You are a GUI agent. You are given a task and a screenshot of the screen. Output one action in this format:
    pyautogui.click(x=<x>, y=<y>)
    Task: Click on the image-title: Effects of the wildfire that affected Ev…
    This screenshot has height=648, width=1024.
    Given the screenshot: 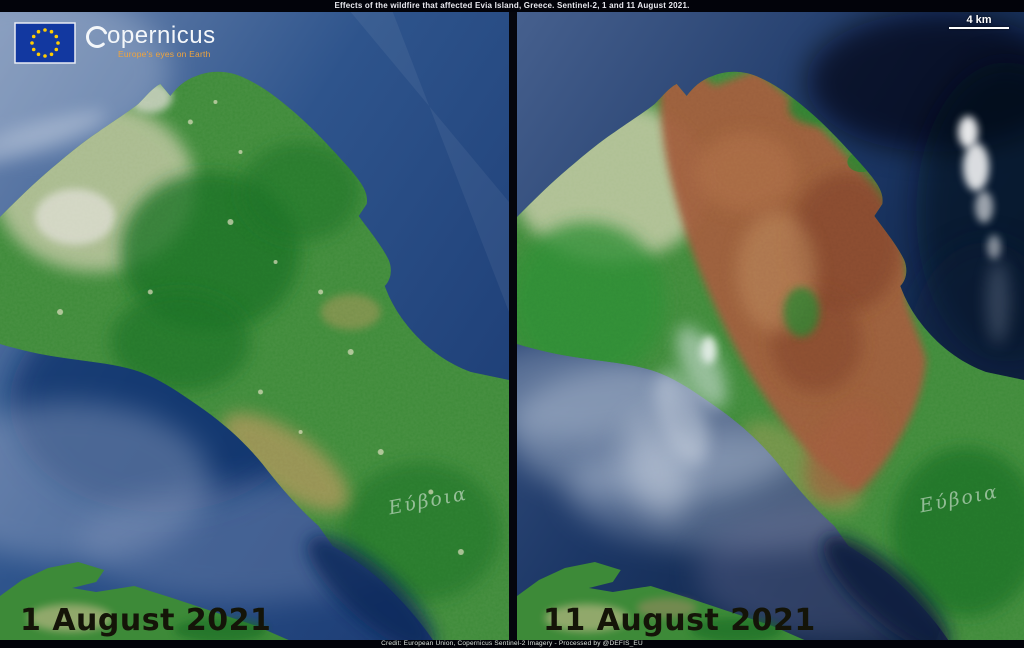 What is the action you would take?
    pyautogui.click(x=512, y=5)
    